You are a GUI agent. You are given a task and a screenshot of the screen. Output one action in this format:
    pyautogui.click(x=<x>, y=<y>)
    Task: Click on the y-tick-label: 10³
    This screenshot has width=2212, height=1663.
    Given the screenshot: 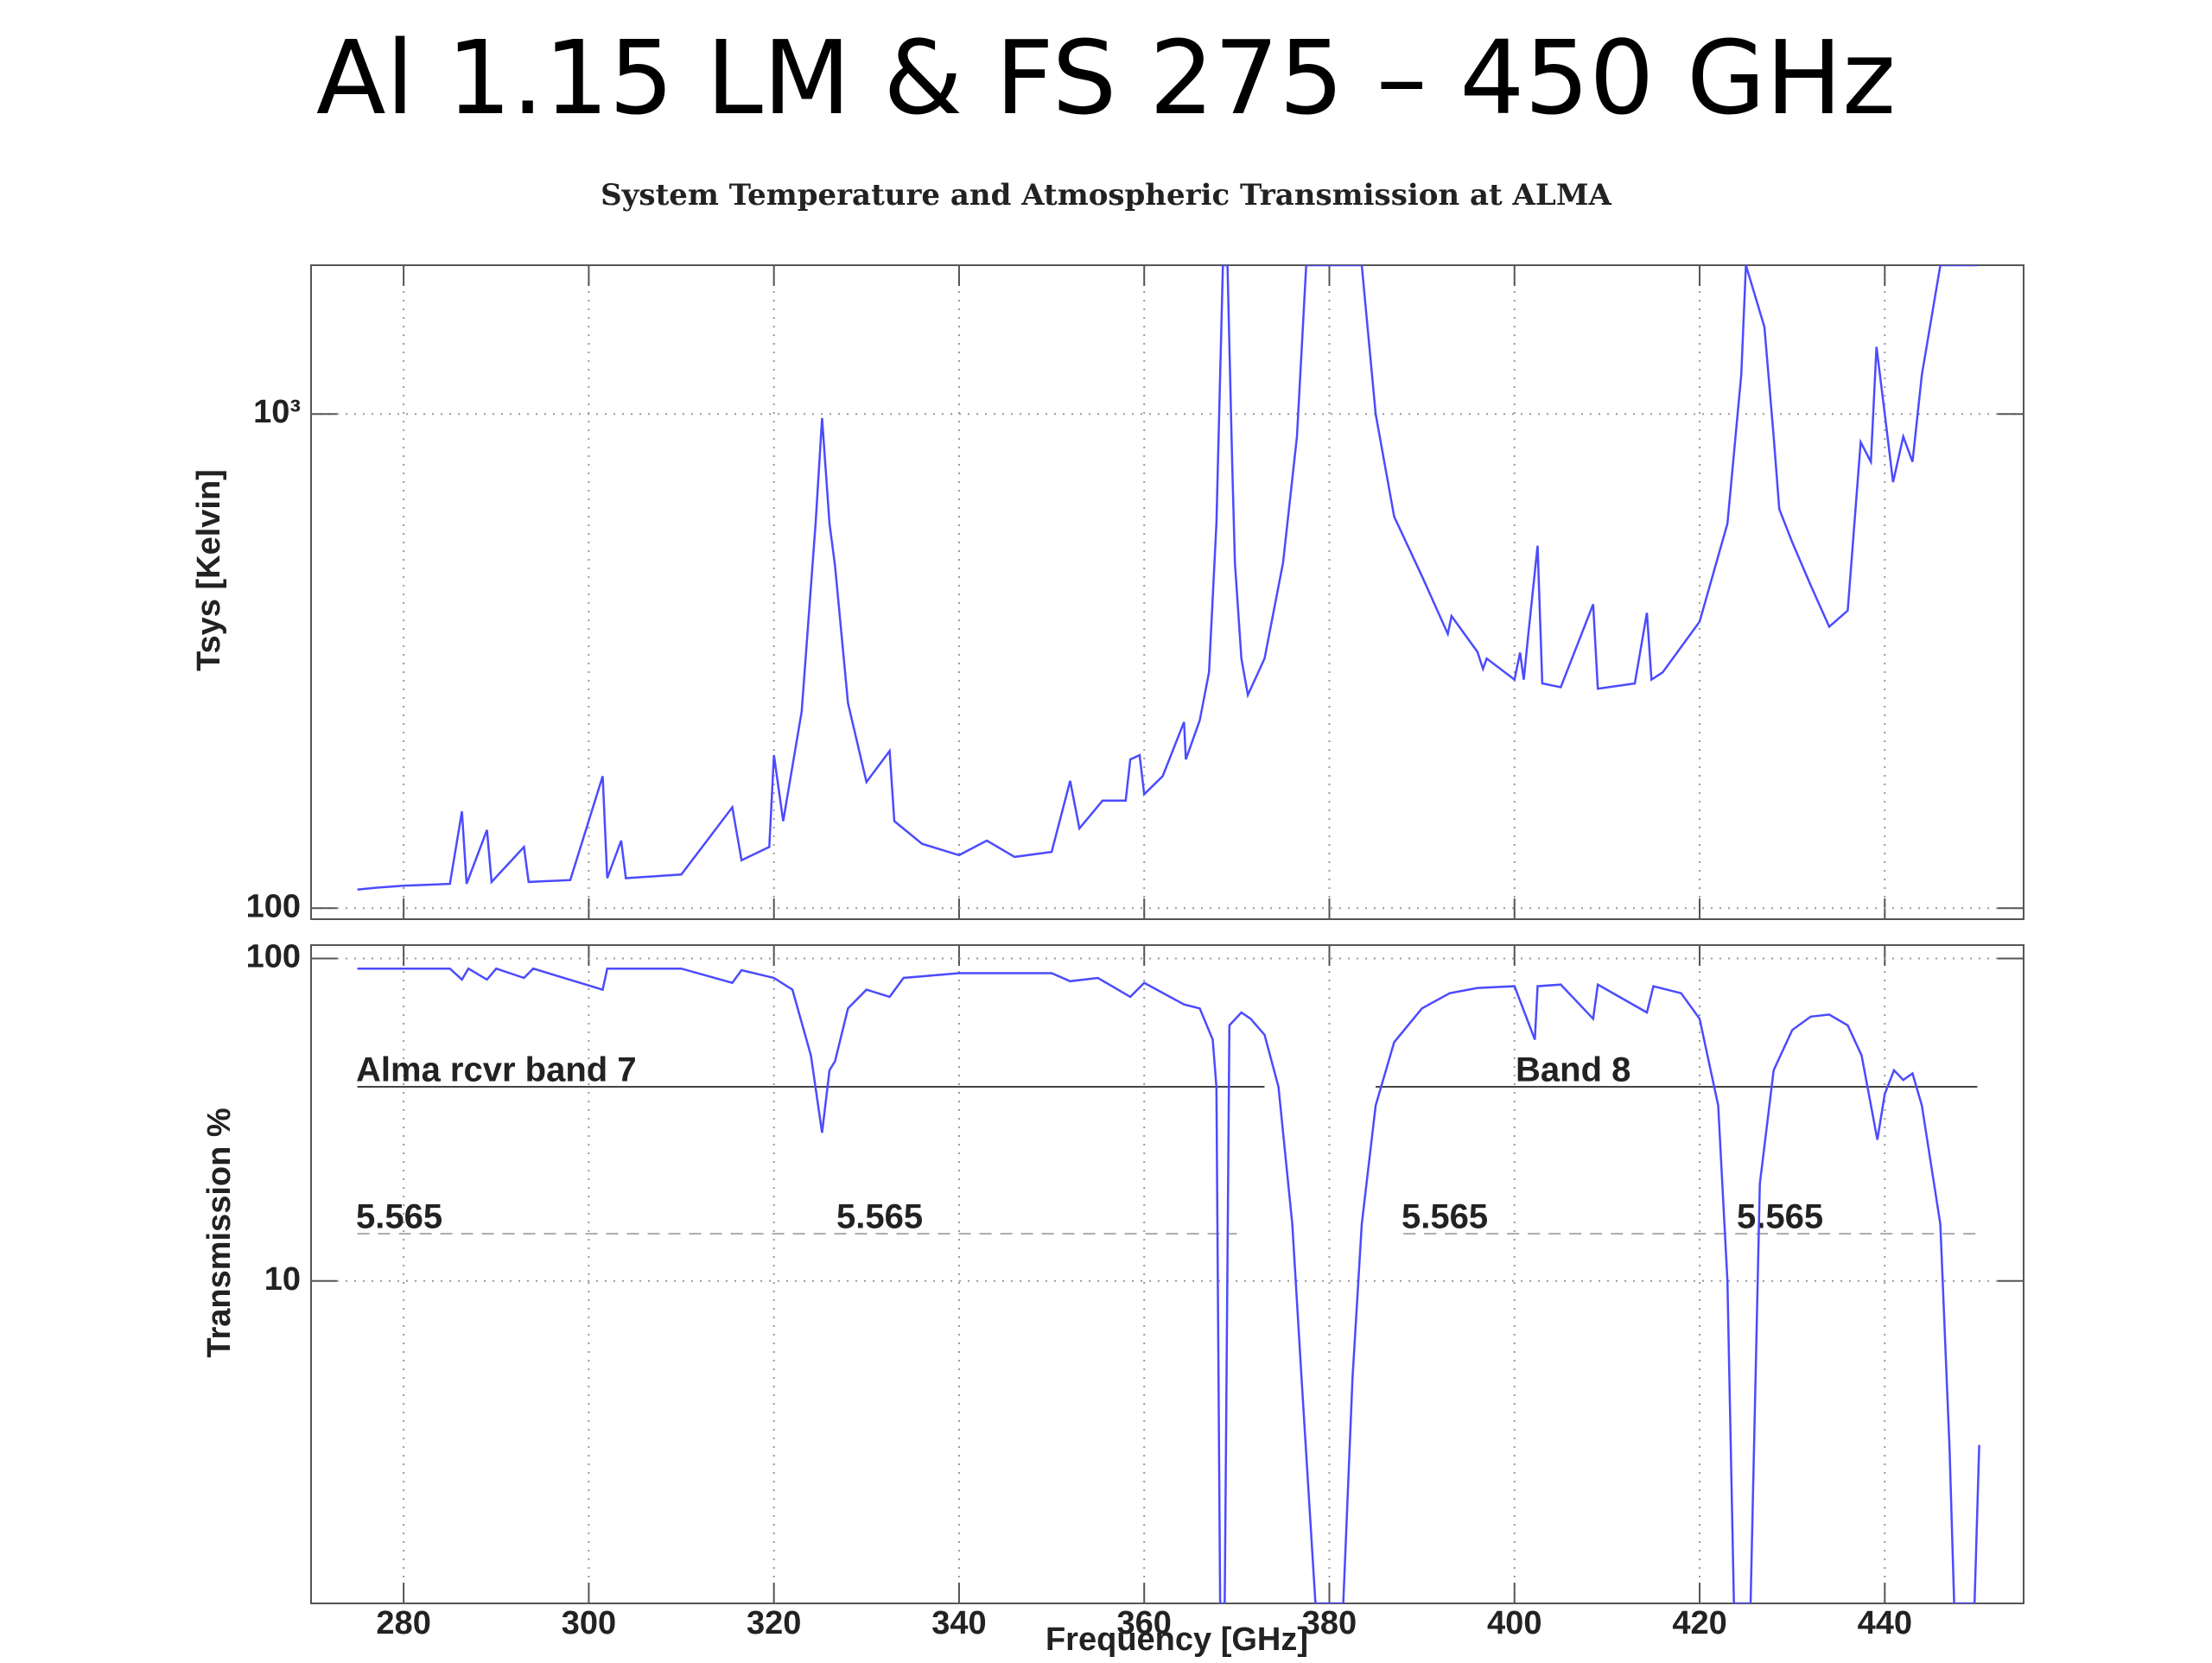 What is the action you would take?
    pyautogui.click(x=277, y=412)
    